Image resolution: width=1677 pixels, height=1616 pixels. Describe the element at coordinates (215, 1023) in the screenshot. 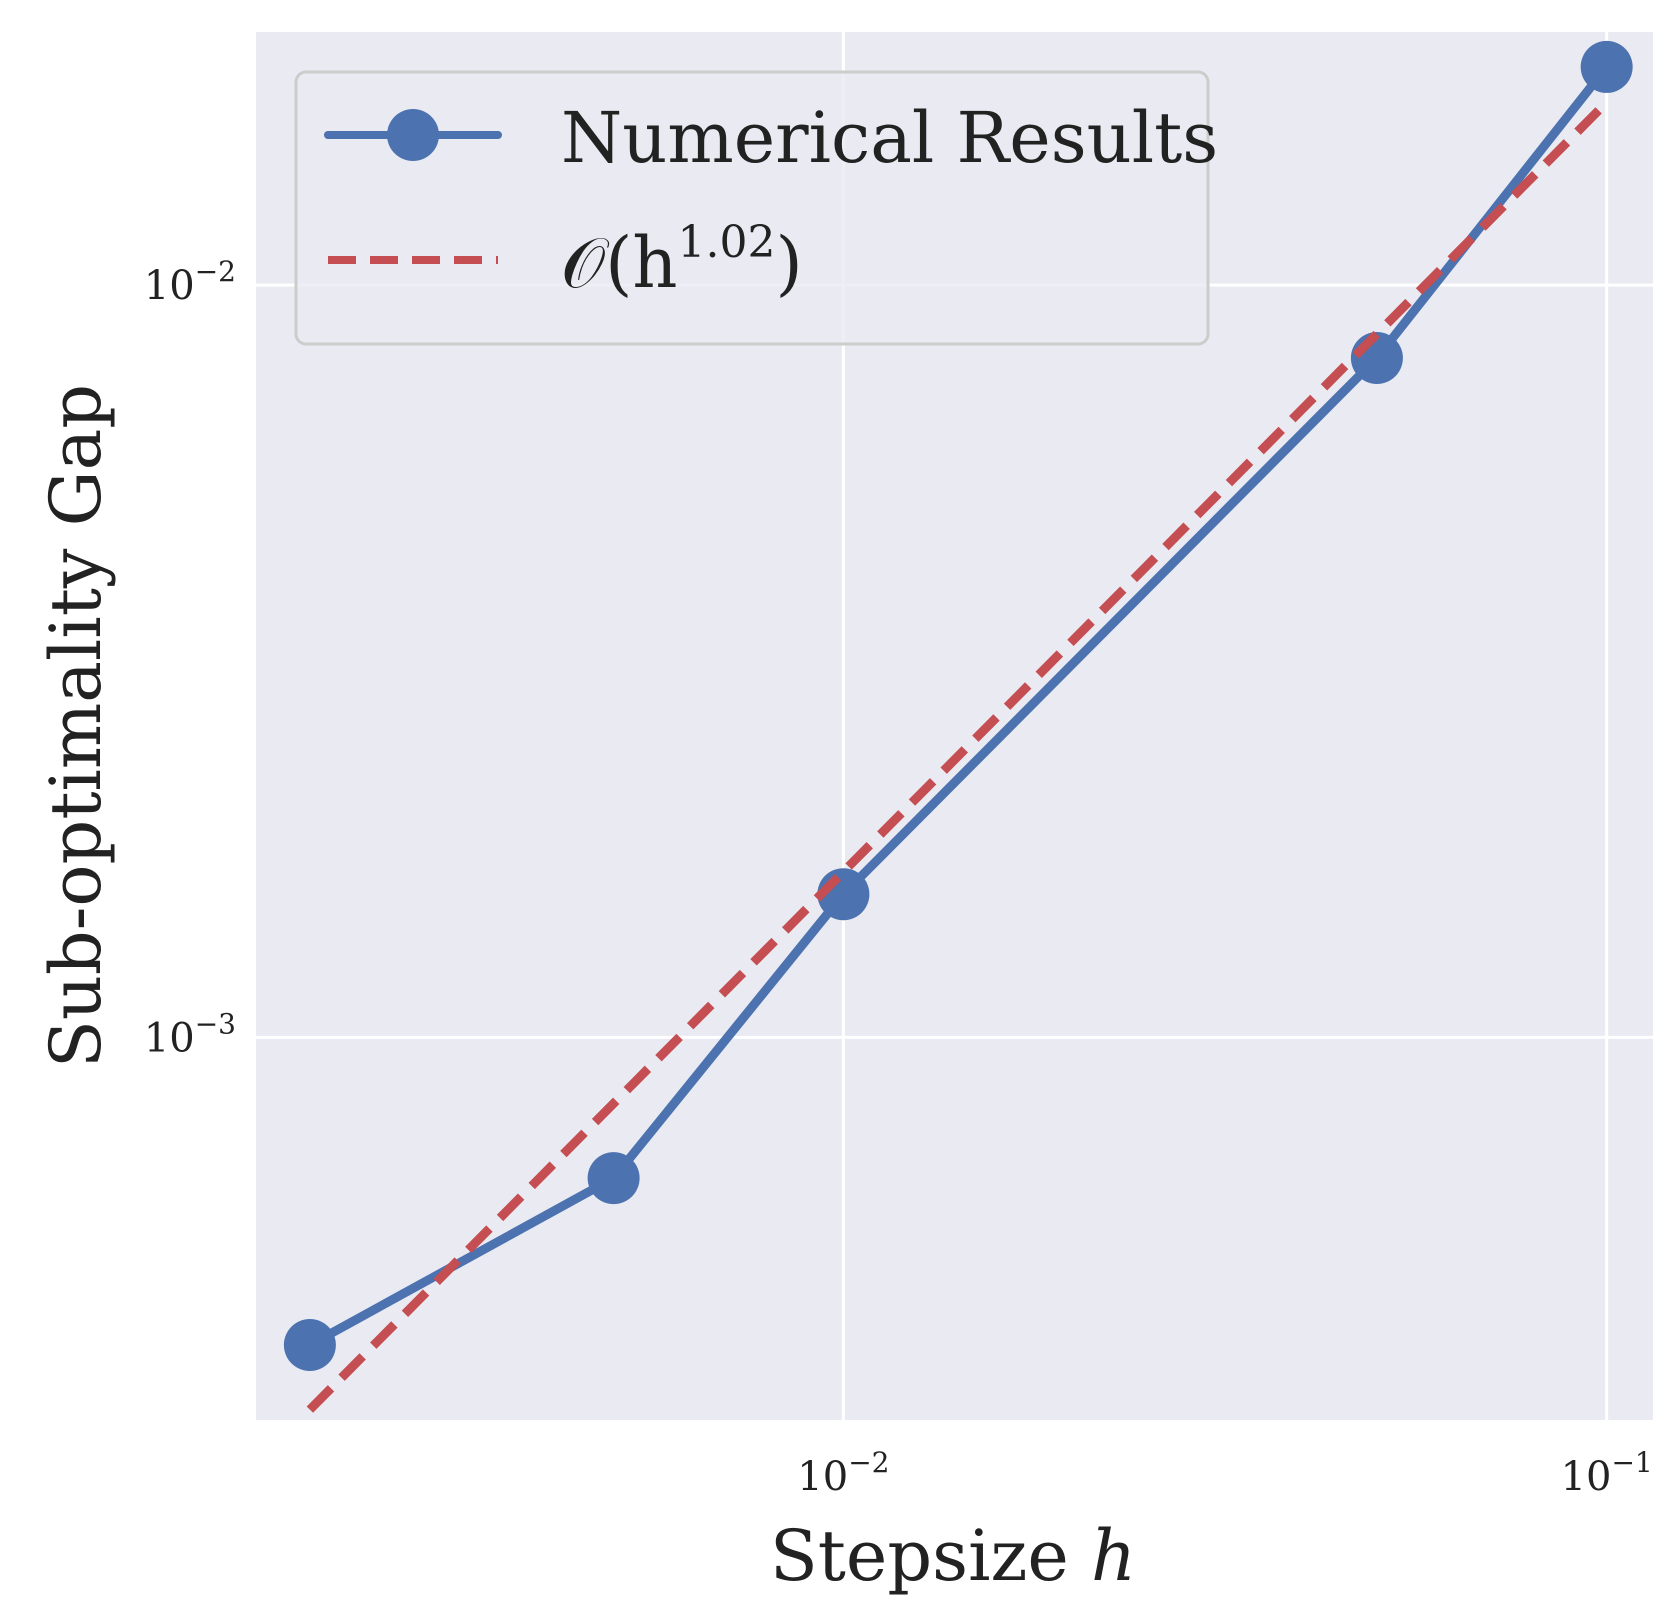

I see `y-tick-exp: −3` at that location.